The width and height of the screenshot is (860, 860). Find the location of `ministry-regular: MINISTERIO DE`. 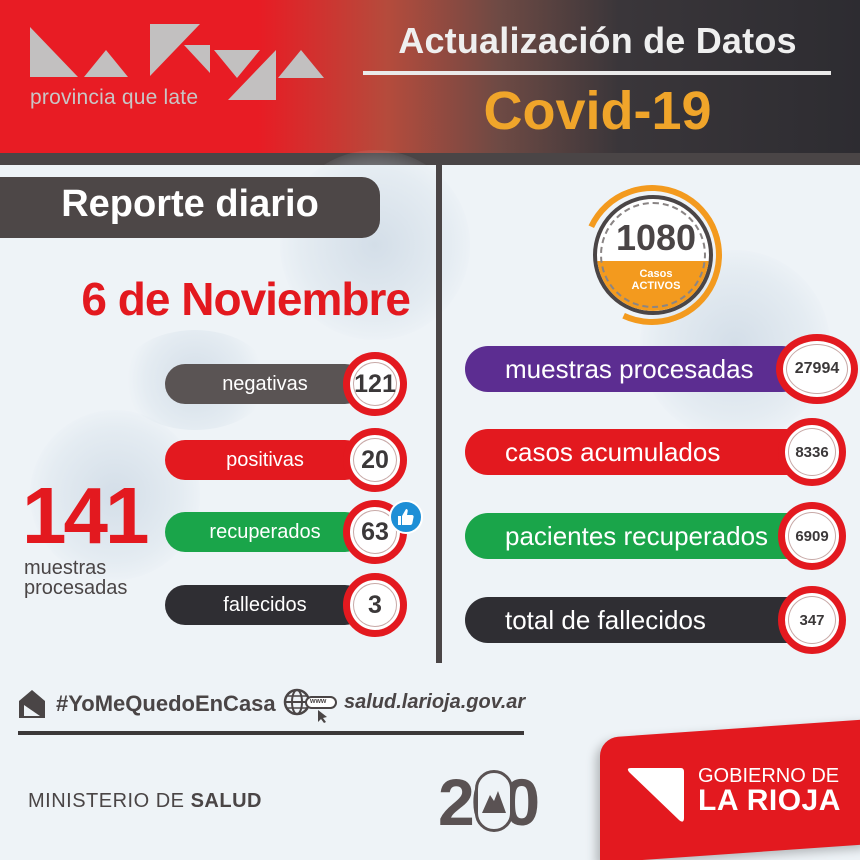

ministry-regular: MINISTERIO DE is located at coordinates (109, 801).